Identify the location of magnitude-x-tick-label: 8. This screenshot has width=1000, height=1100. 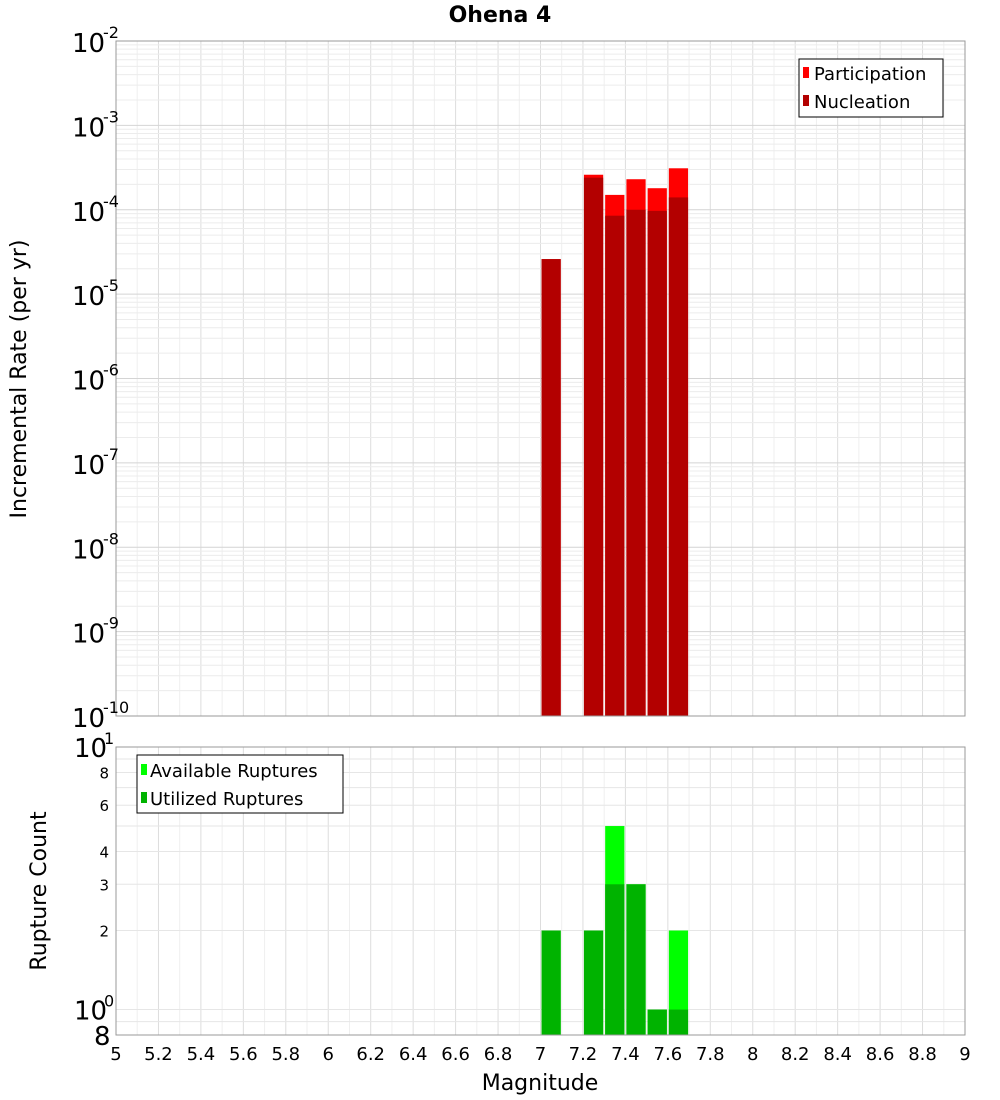
(752, 1054).